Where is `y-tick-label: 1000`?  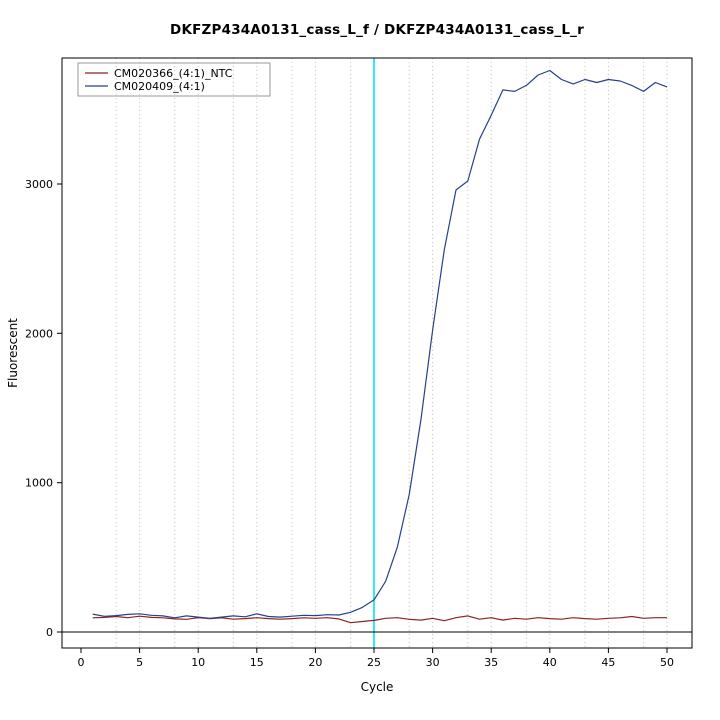
y-tick-label: 1000 is located at coordinates (39, 483).